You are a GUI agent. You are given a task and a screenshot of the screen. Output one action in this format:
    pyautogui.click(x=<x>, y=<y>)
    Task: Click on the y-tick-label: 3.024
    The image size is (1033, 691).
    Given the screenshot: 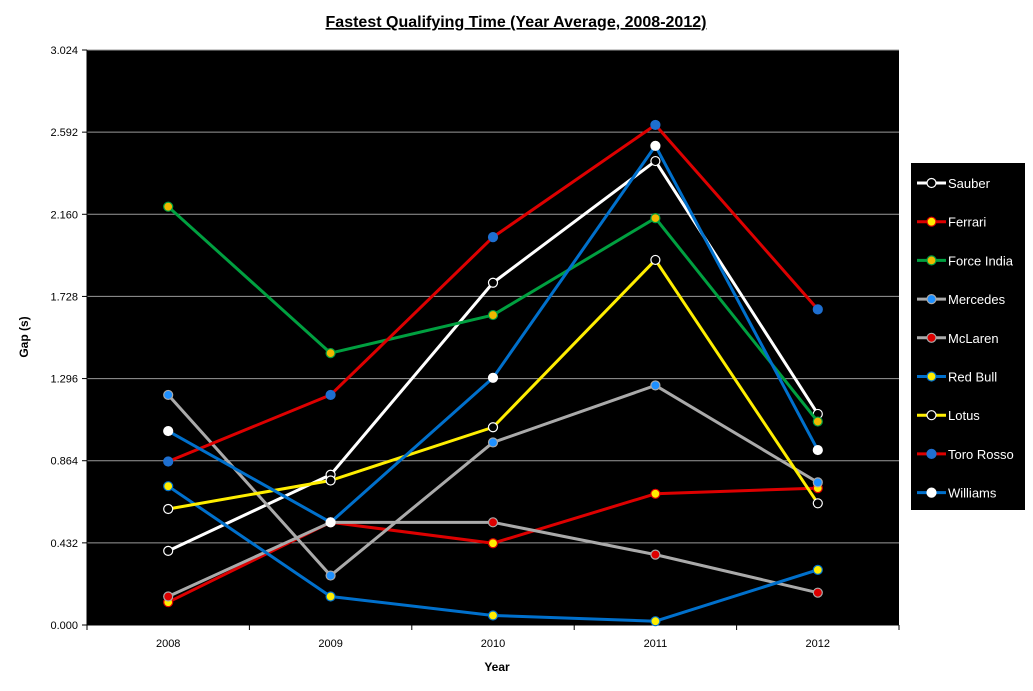 What is the action you would take?
    pyautogui.click(x=64, y=51)
    